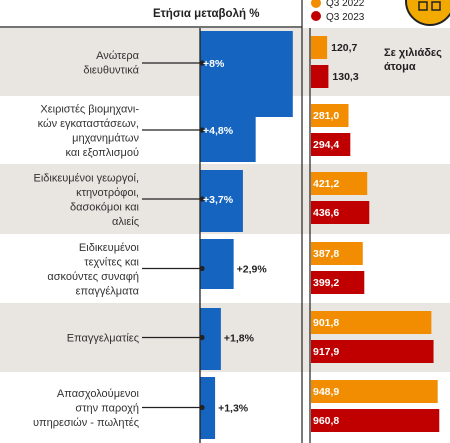 The height and width of the screenshot is (443, 450). What do you see at coordinates (326, 184) in the screenshot?
I see `value-label: 421,2` at bounding box center [326, 184].